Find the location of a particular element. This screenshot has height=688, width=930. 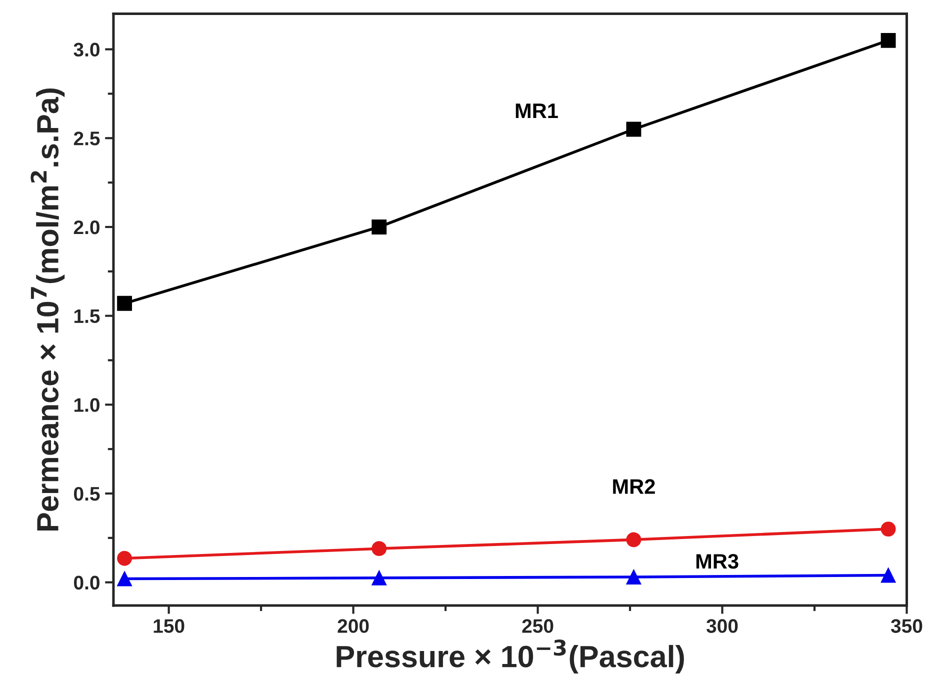

x-tick-label: 150 is located at coordinates (169, 626).